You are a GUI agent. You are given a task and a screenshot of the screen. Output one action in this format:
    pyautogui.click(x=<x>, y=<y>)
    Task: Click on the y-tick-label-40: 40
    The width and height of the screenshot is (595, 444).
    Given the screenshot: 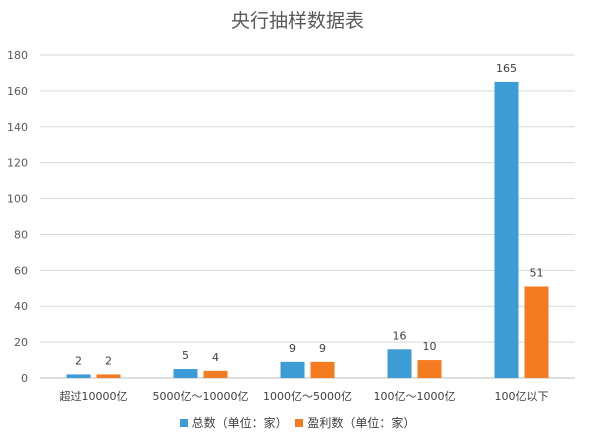 What is the action you would take?
    pyautogui.click(x=21, y=306)
    